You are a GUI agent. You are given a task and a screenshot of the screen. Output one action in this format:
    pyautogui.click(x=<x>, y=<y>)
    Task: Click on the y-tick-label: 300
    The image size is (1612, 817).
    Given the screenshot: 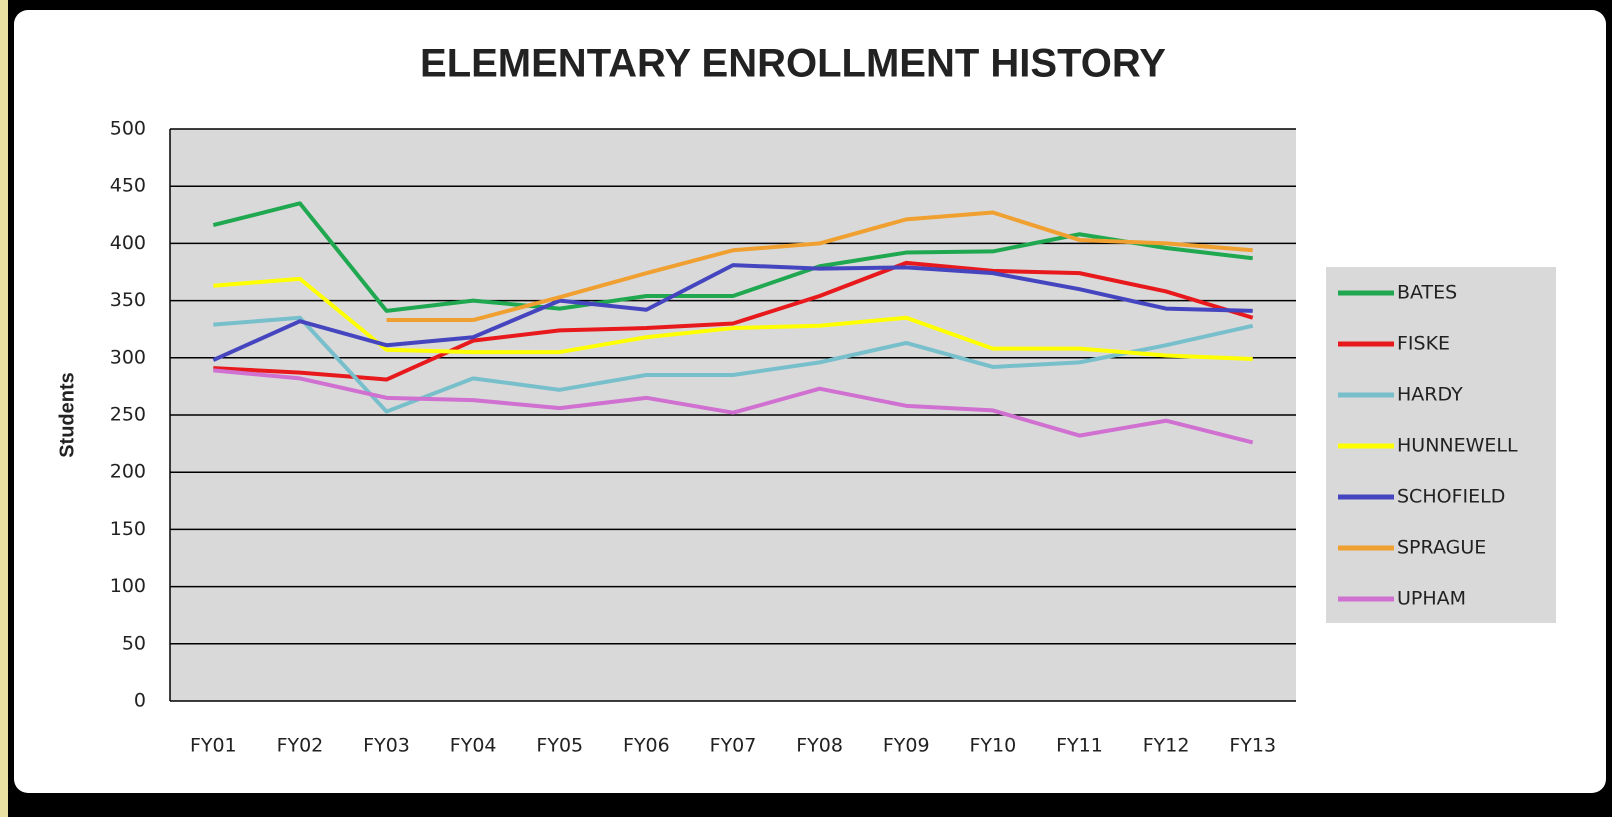 What is the action you would take?
    pyautogui.click(x=128, y=357)
    